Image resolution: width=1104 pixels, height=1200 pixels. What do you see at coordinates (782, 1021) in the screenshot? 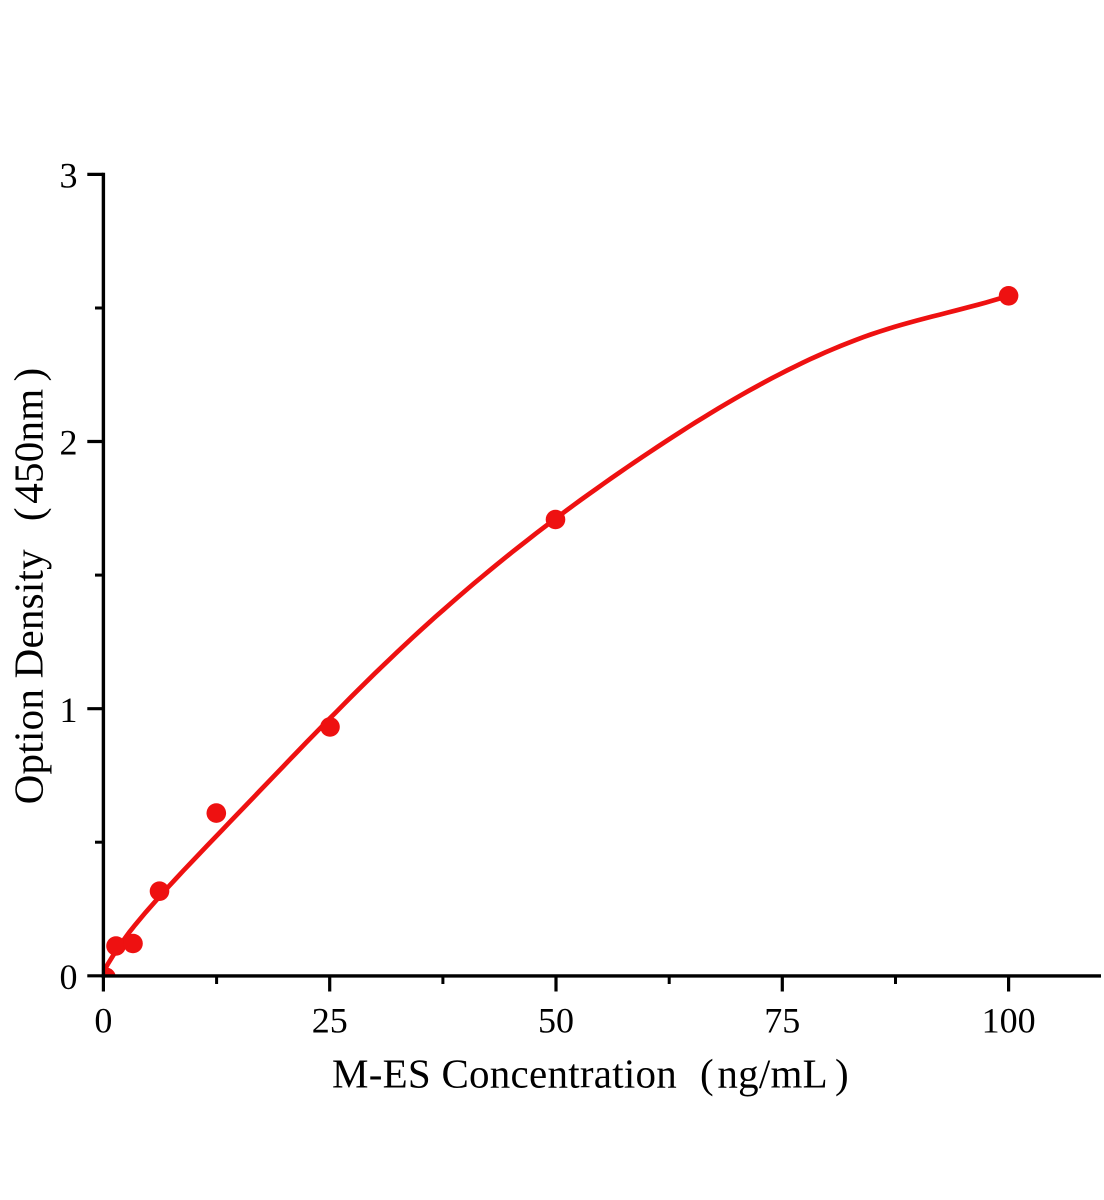
I see `svg-text: 75` at bounding box center [782, 1021].